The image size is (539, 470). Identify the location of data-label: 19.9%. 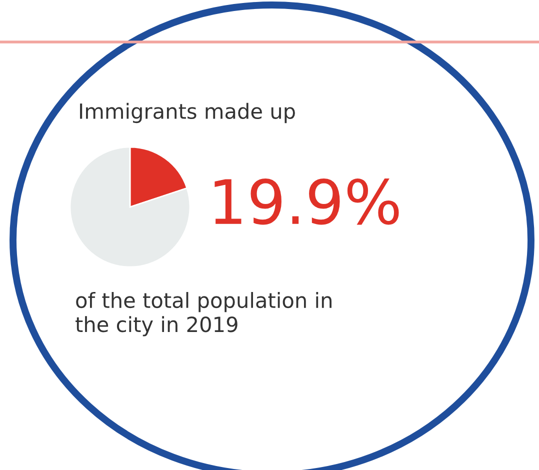
(306, 201).